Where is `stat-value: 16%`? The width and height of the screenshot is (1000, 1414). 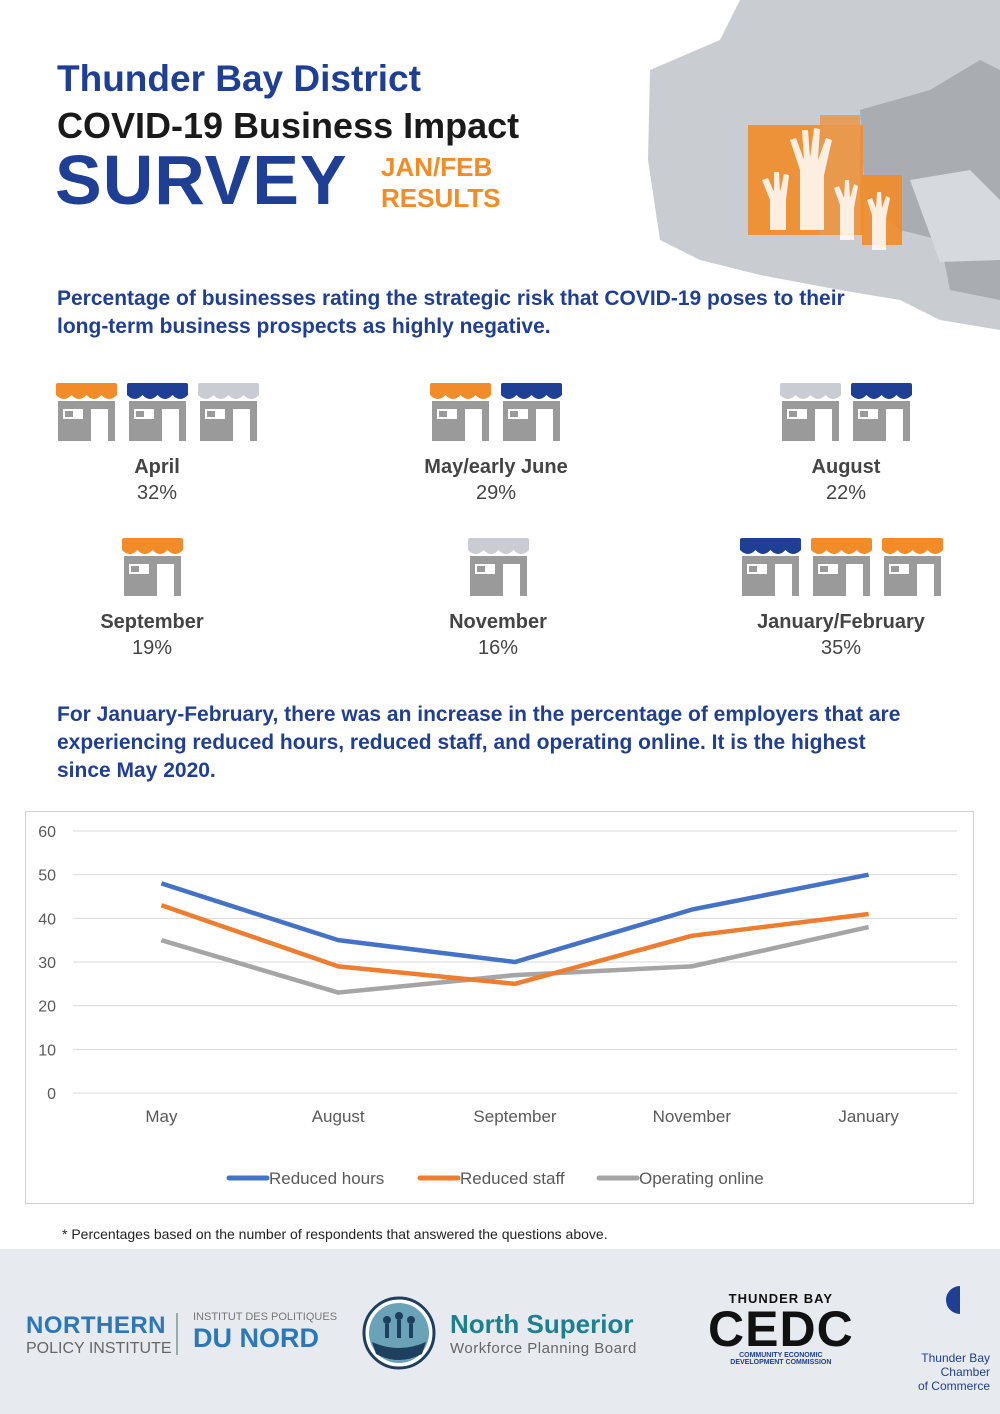 stat-value: 16% is located at coordinates (498, 648).